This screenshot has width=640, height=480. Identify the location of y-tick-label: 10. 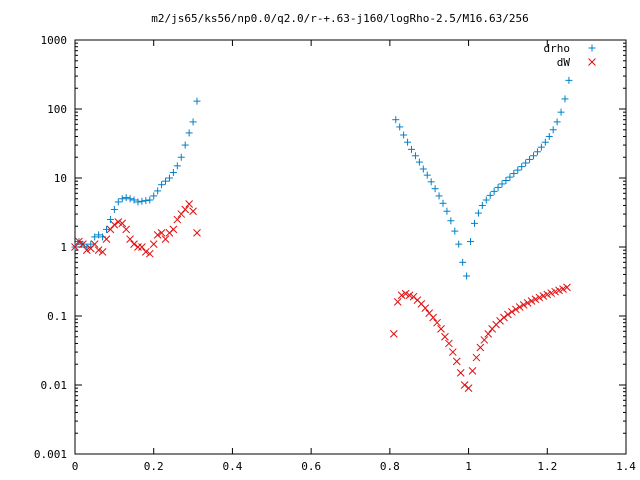
(60, 178).